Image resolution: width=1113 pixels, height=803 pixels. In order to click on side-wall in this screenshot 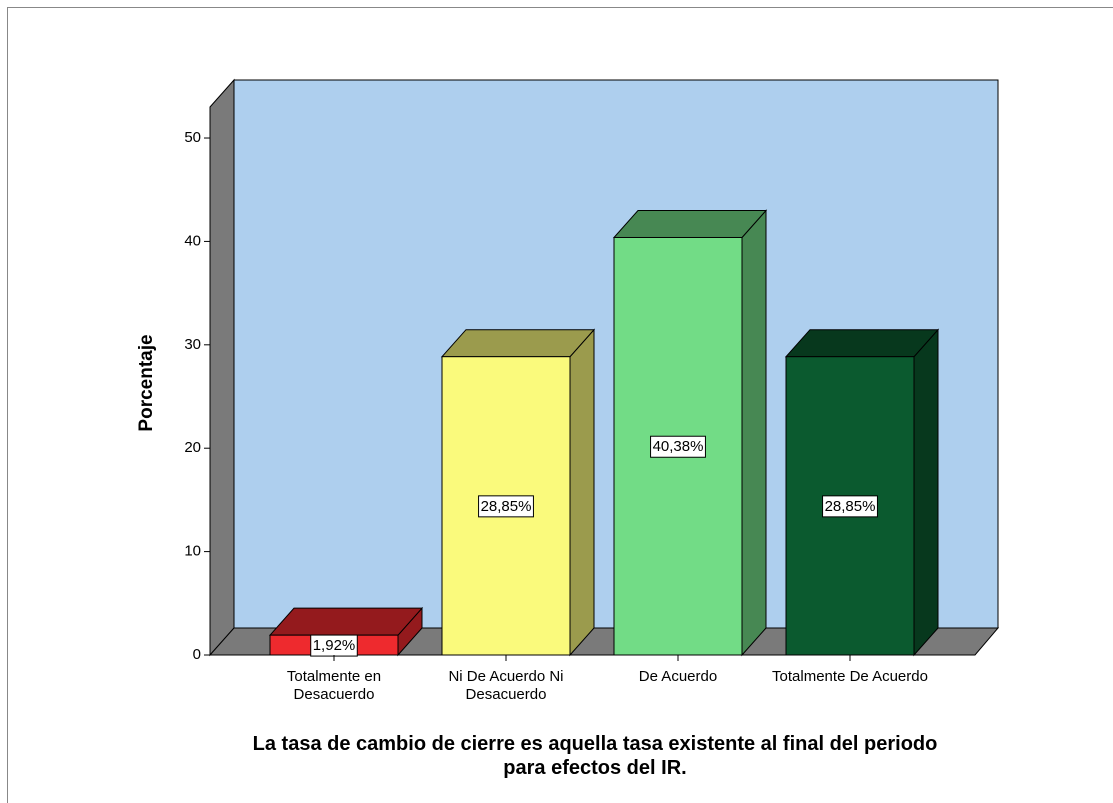, I will do `click(222, 367)`.